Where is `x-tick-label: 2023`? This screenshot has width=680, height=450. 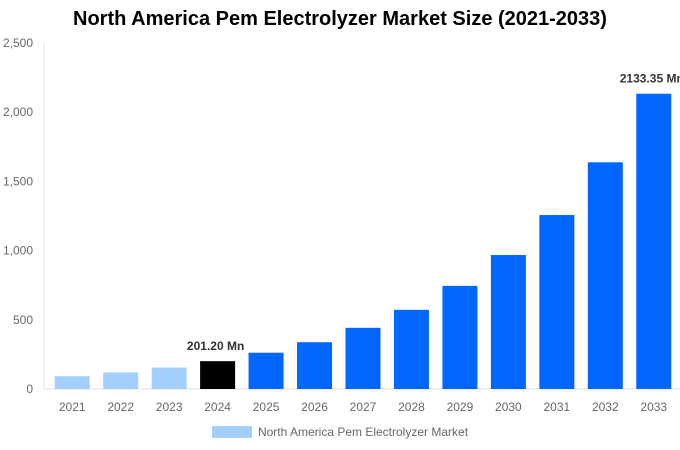 x-tick-label: 2023 is located at coordinates (169, 407).